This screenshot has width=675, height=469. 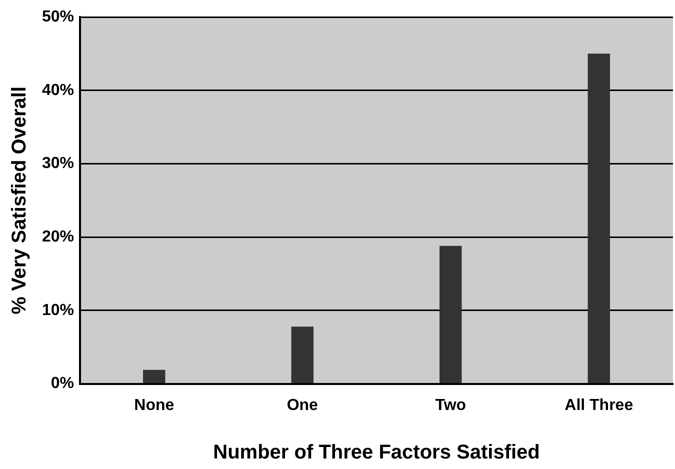 I want to click on y-tick-label: 40%, so click(x=58, y=90).